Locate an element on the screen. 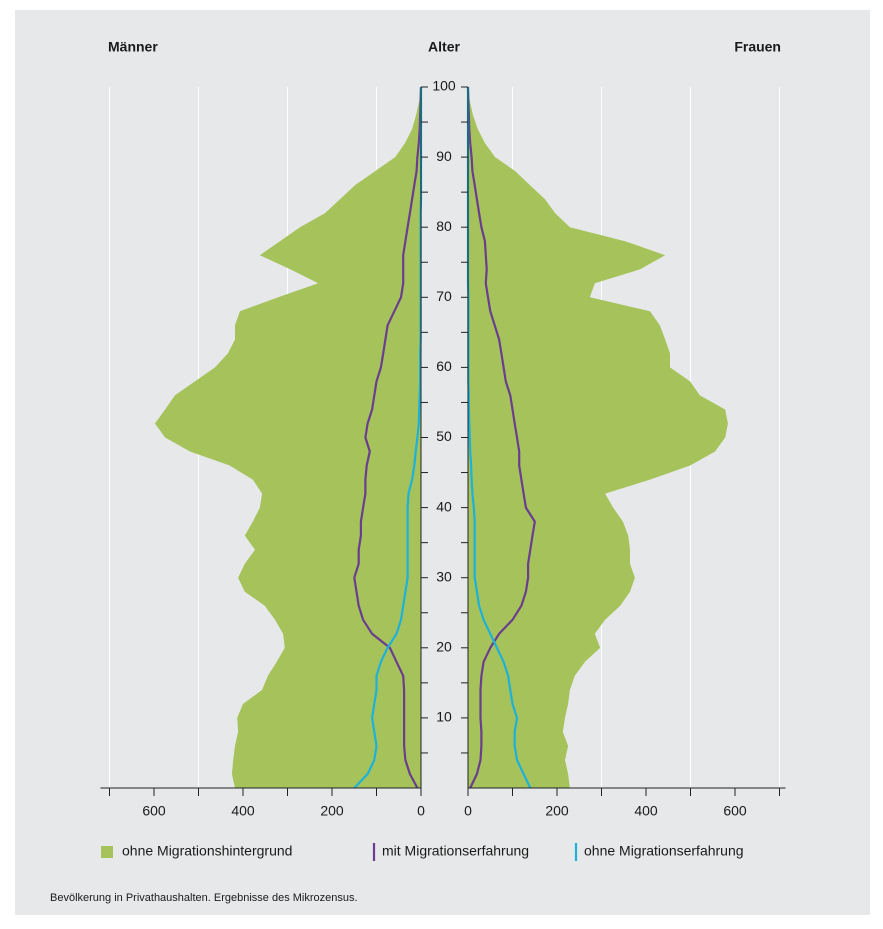 The height and width of the screenshot is (929, 883). center-label: Alter is located at coordinates (444, 47).